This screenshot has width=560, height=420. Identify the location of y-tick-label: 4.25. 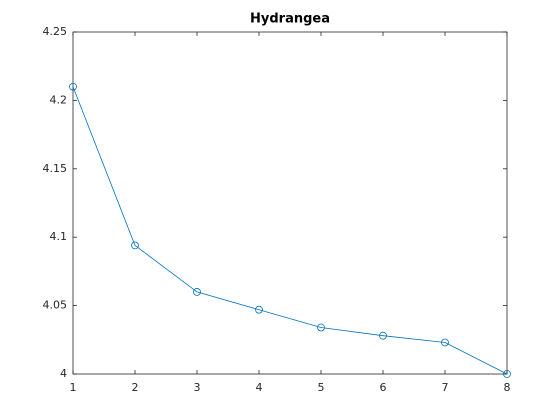
(55, 31).